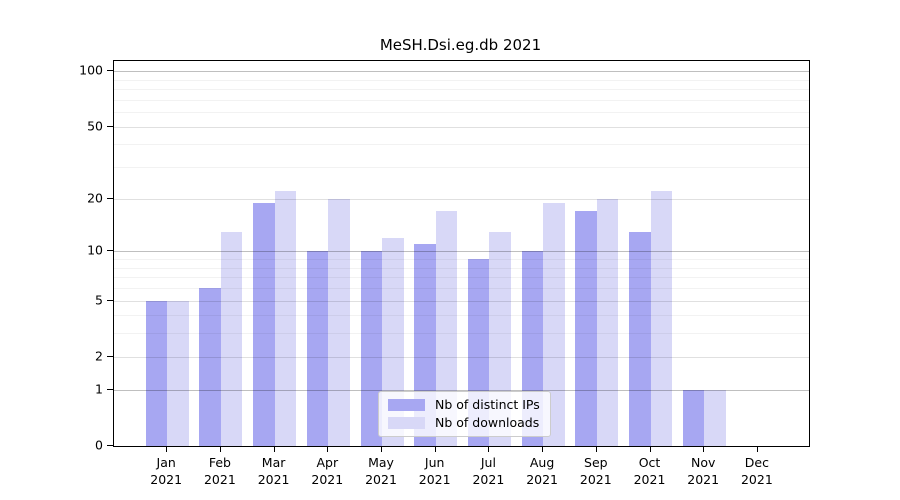 This screenshot has width=900, height=500. I want to click on y-tick-label-100: 100, so click(91, 70).